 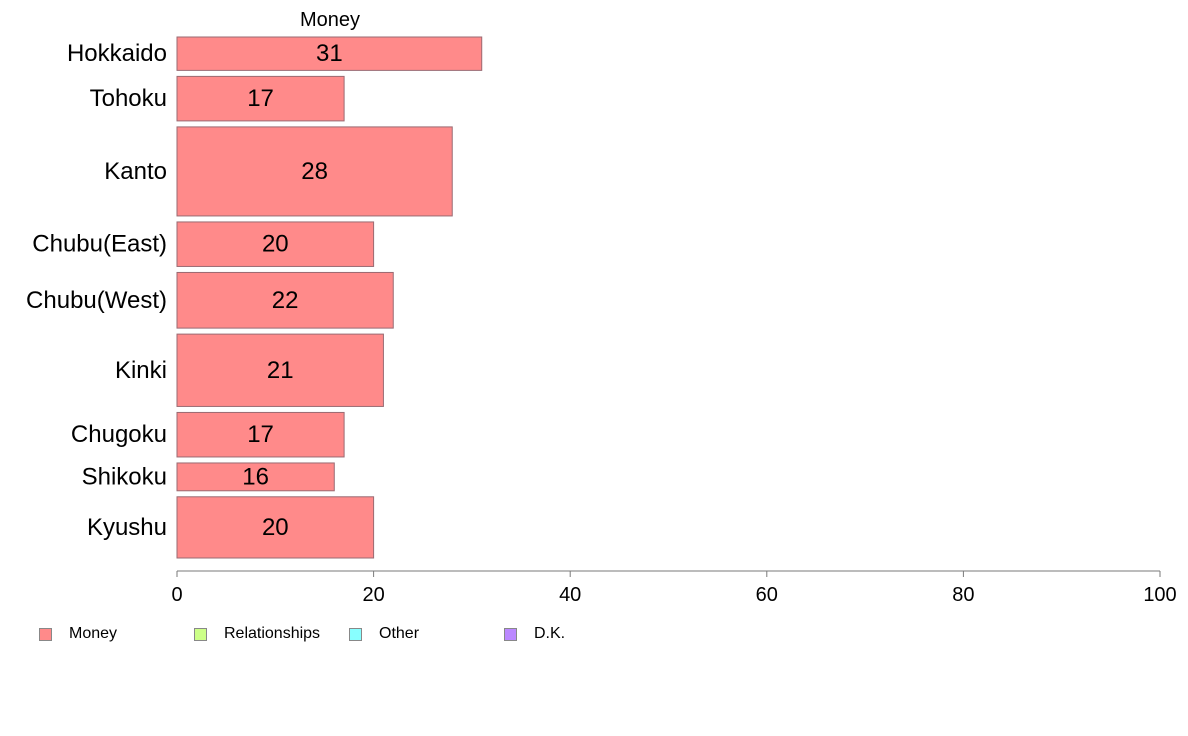 What do you see at coordinates (124, 476) in the screenshot?
I see `category-label: Shikoku` at bounding box center [124, 476].